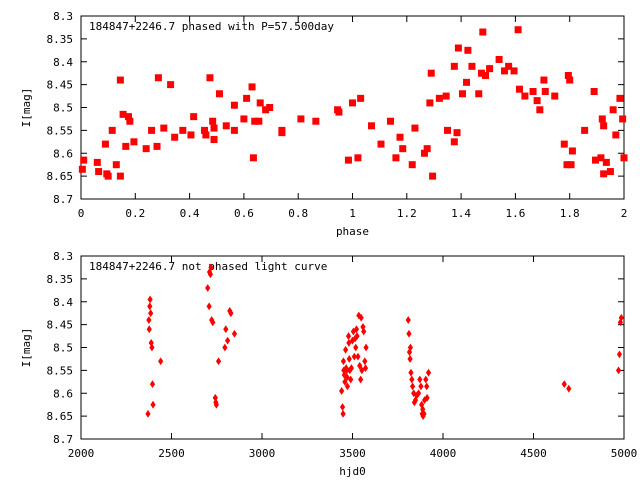 This screenshot has height=480, width=640. What do you see at coordinates (352, 231) in the screenshot?
I see `x-axis-title: phase` at bounding box center [352, 231].